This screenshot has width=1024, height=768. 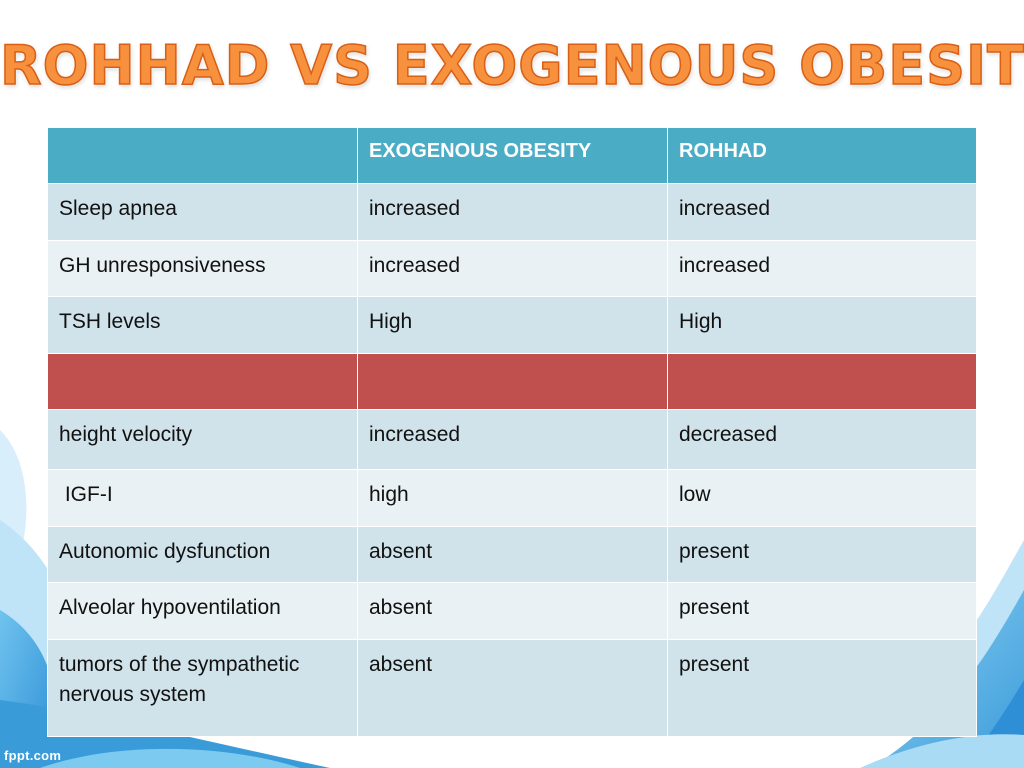 I want to click on feature-cell: GH unresponsiveness, so click(x=202, y=268).